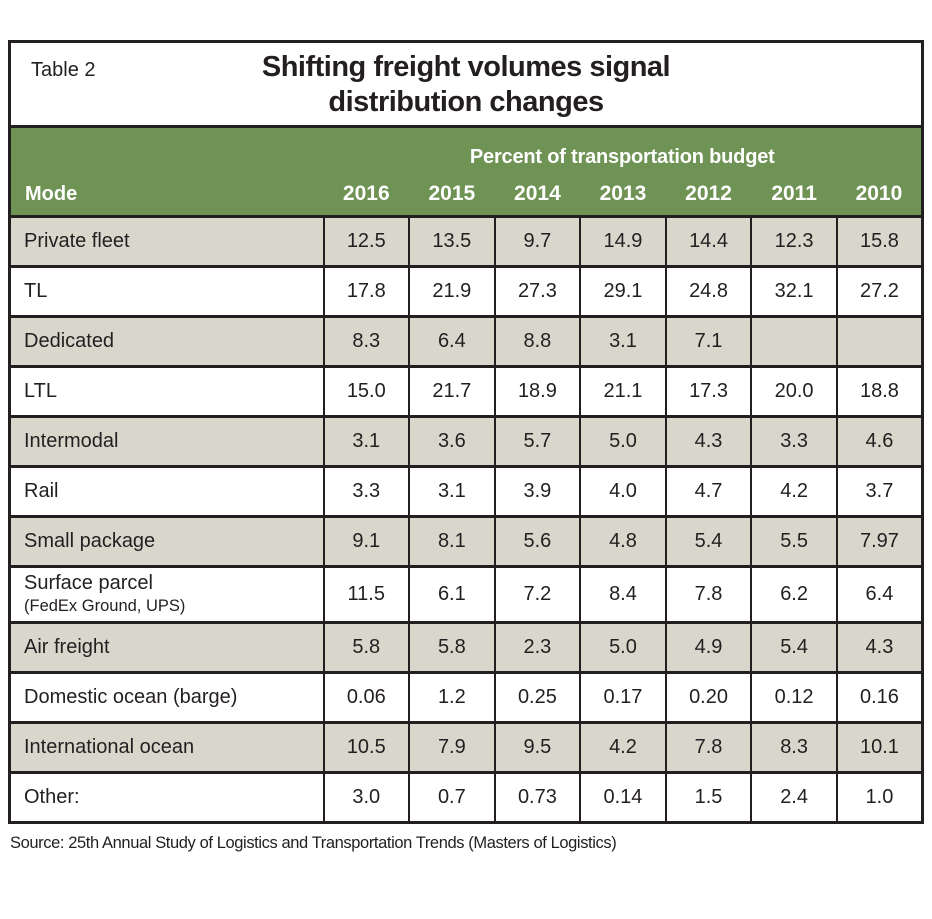 This screenshot has width=932, height=919. I want to click on value-cell: 14.4, so click(708, 241).